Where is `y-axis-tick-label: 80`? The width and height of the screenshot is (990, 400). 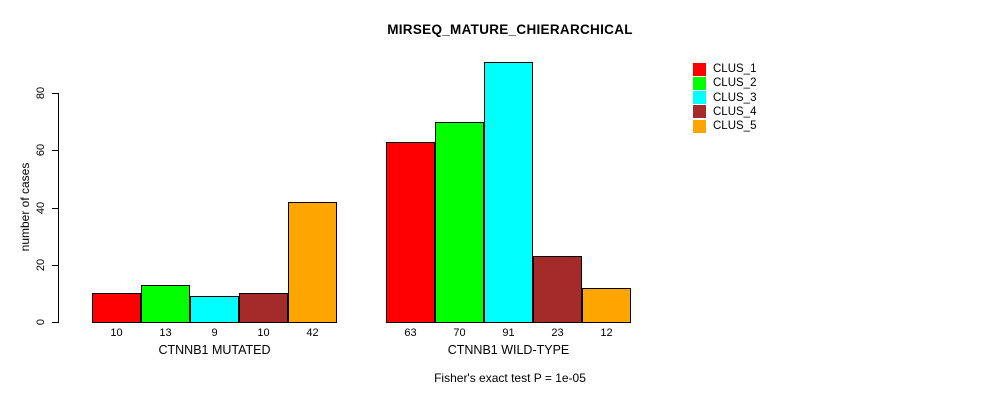
y-axis-tick-label: 80 is located at coordinates (41, 93).